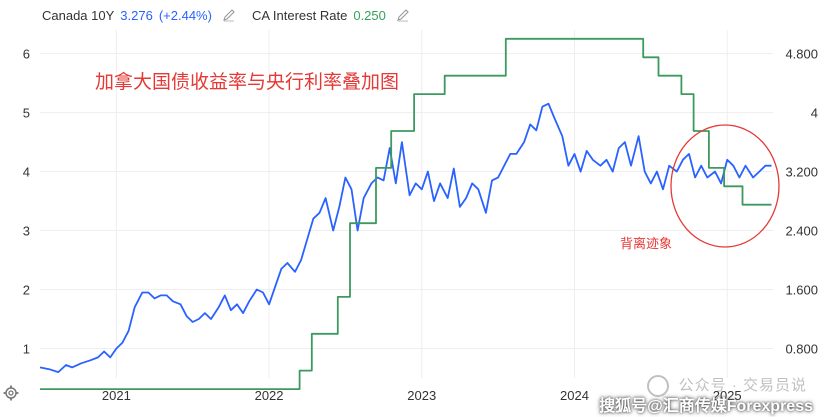 The image size is (831, 417). Describe the element at coordinates (725, 186) in the screenshot. I see `annotation-ellipse` at that location.